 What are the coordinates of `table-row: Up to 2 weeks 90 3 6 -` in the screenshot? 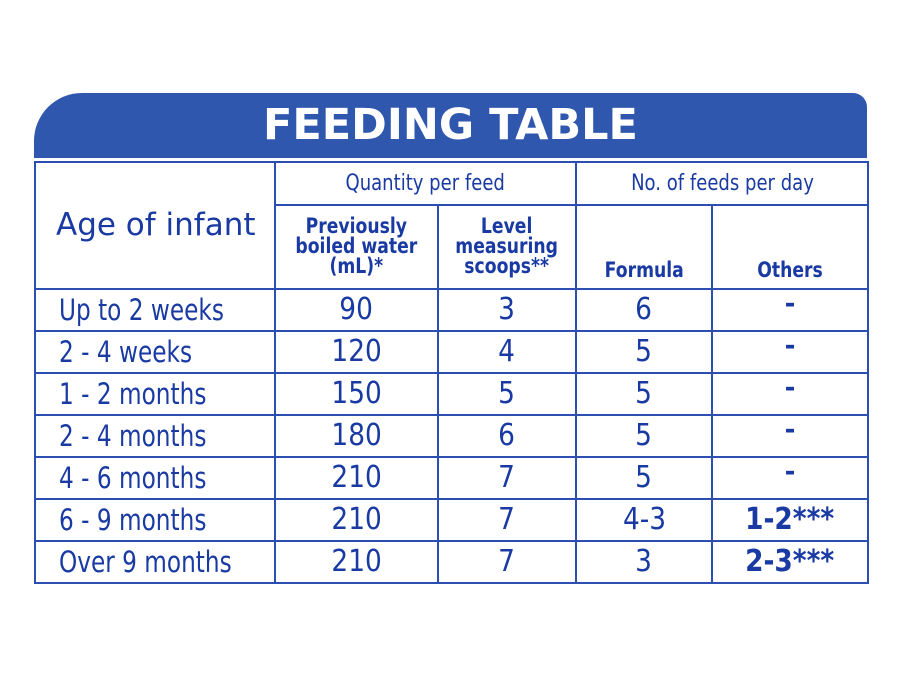 It's located at (452, 310).